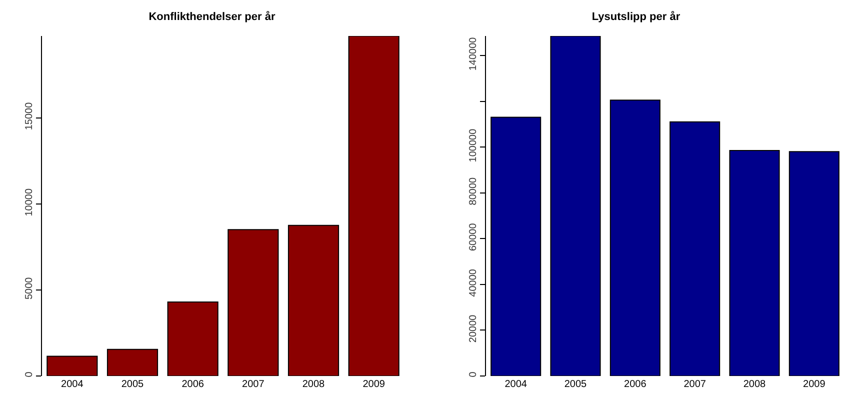 The width and height of the screenshot is (848, 404). What do you see at coordinates (473, 53) in the screenshot?
I see `y-tick-label: 140000` at bounding box center [473, 53].